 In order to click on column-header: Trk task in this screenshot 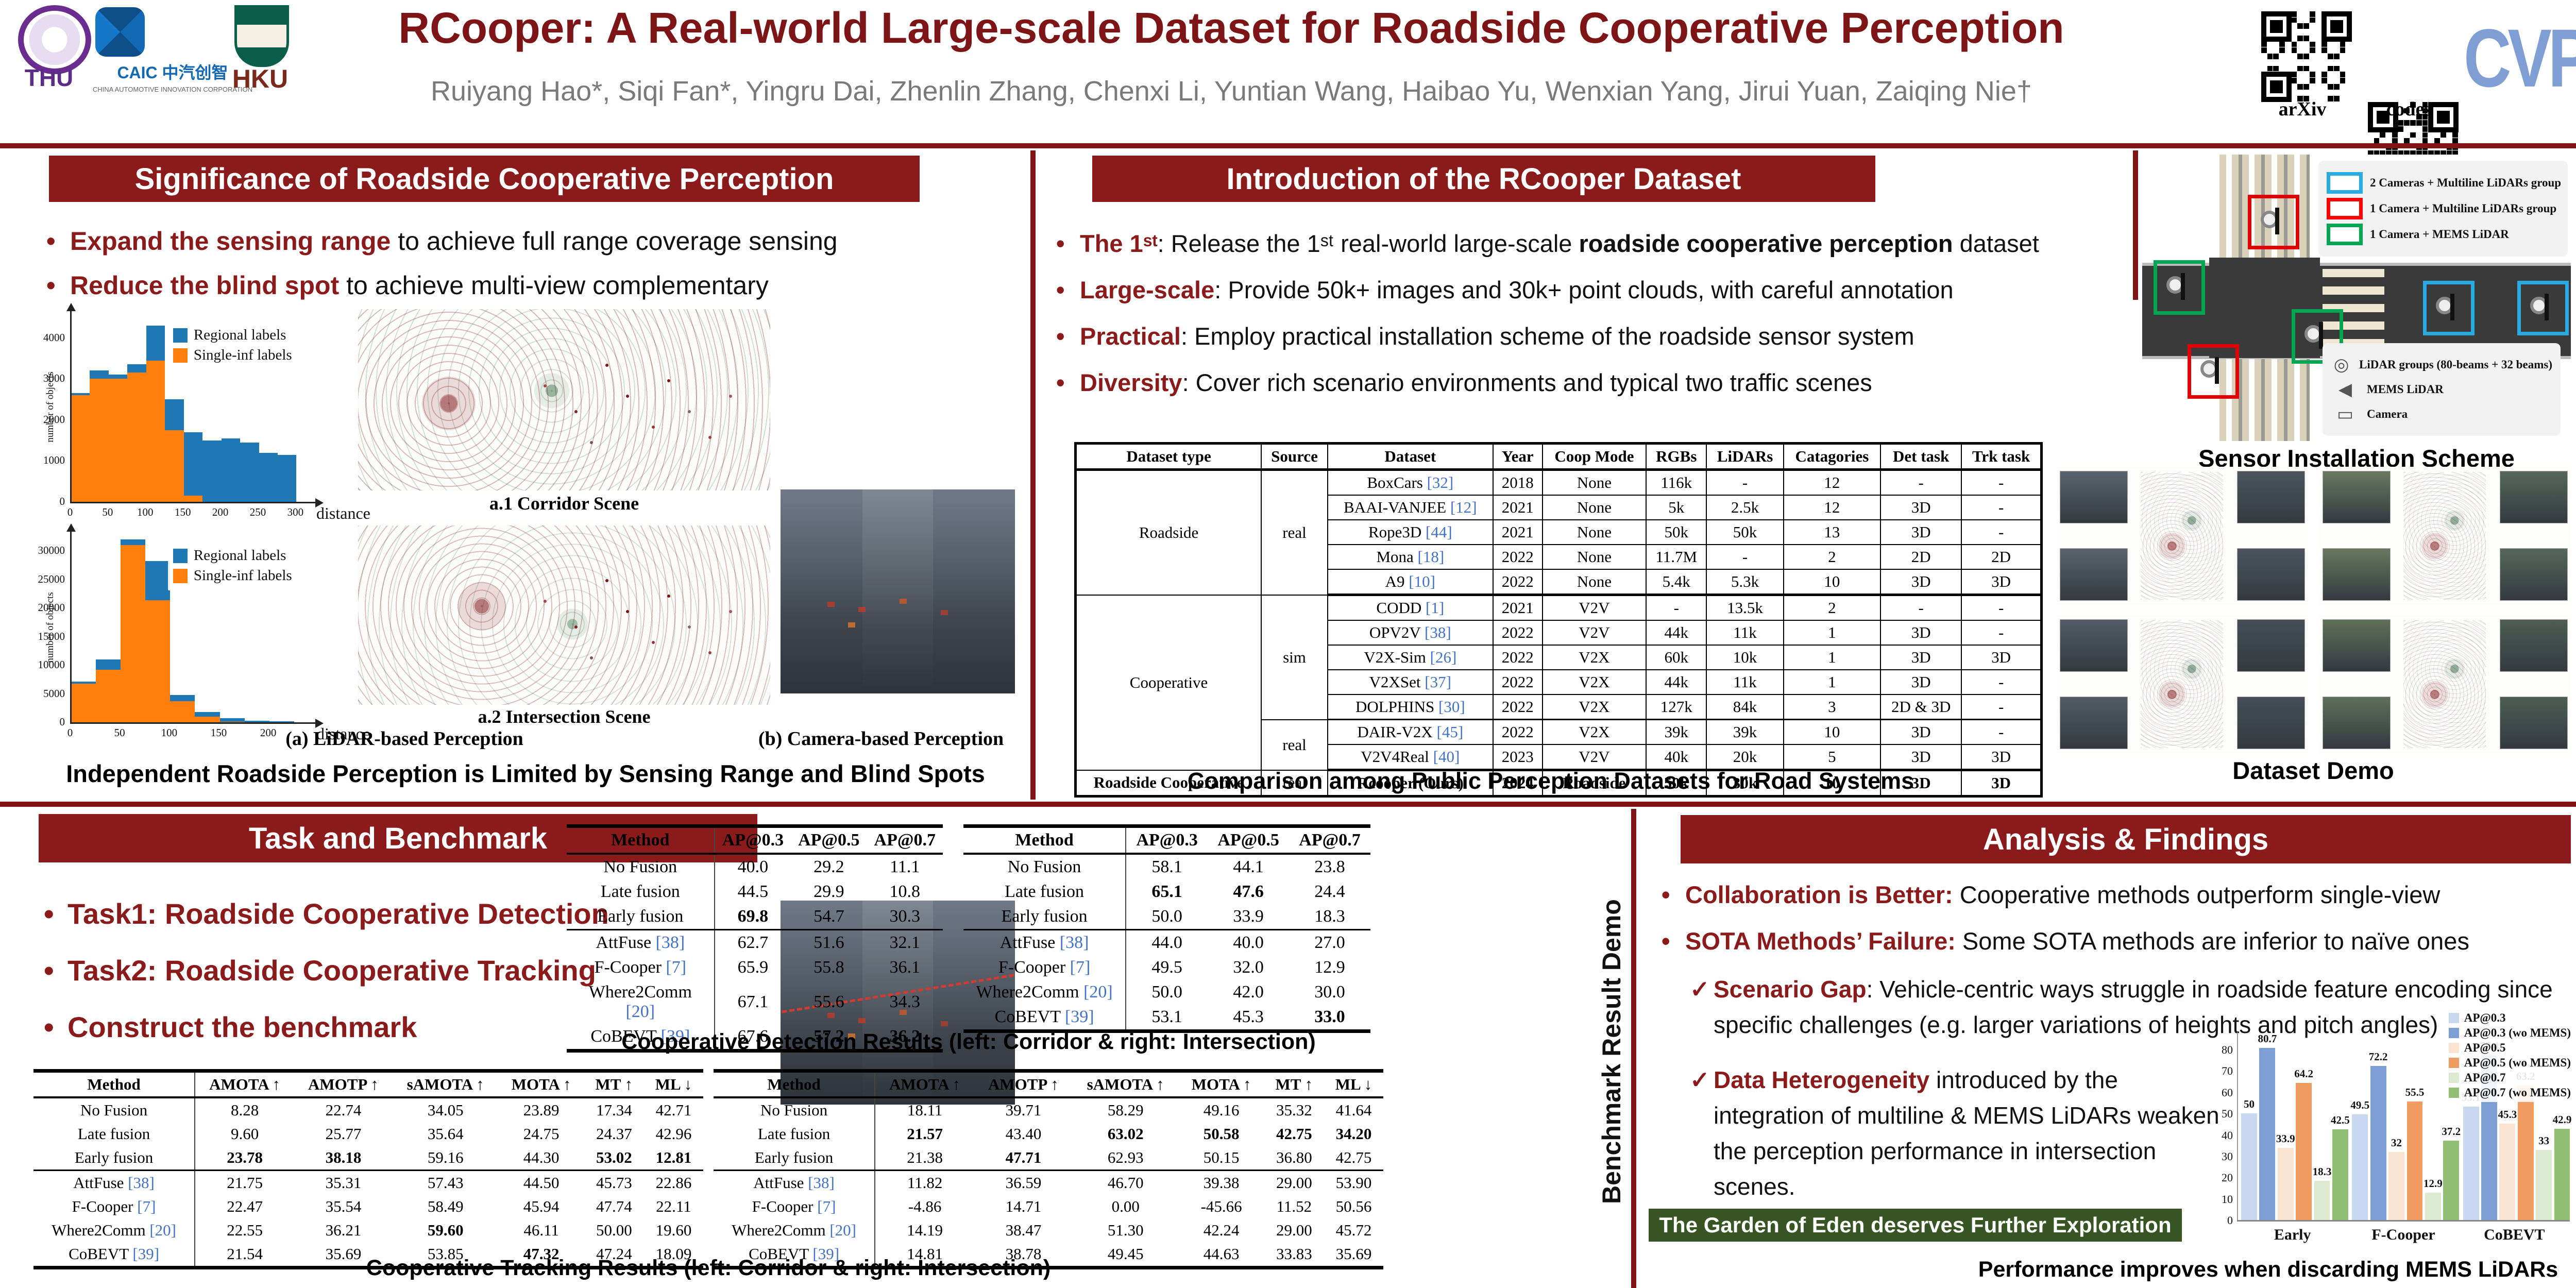, I will do `click(2001, 457)`.